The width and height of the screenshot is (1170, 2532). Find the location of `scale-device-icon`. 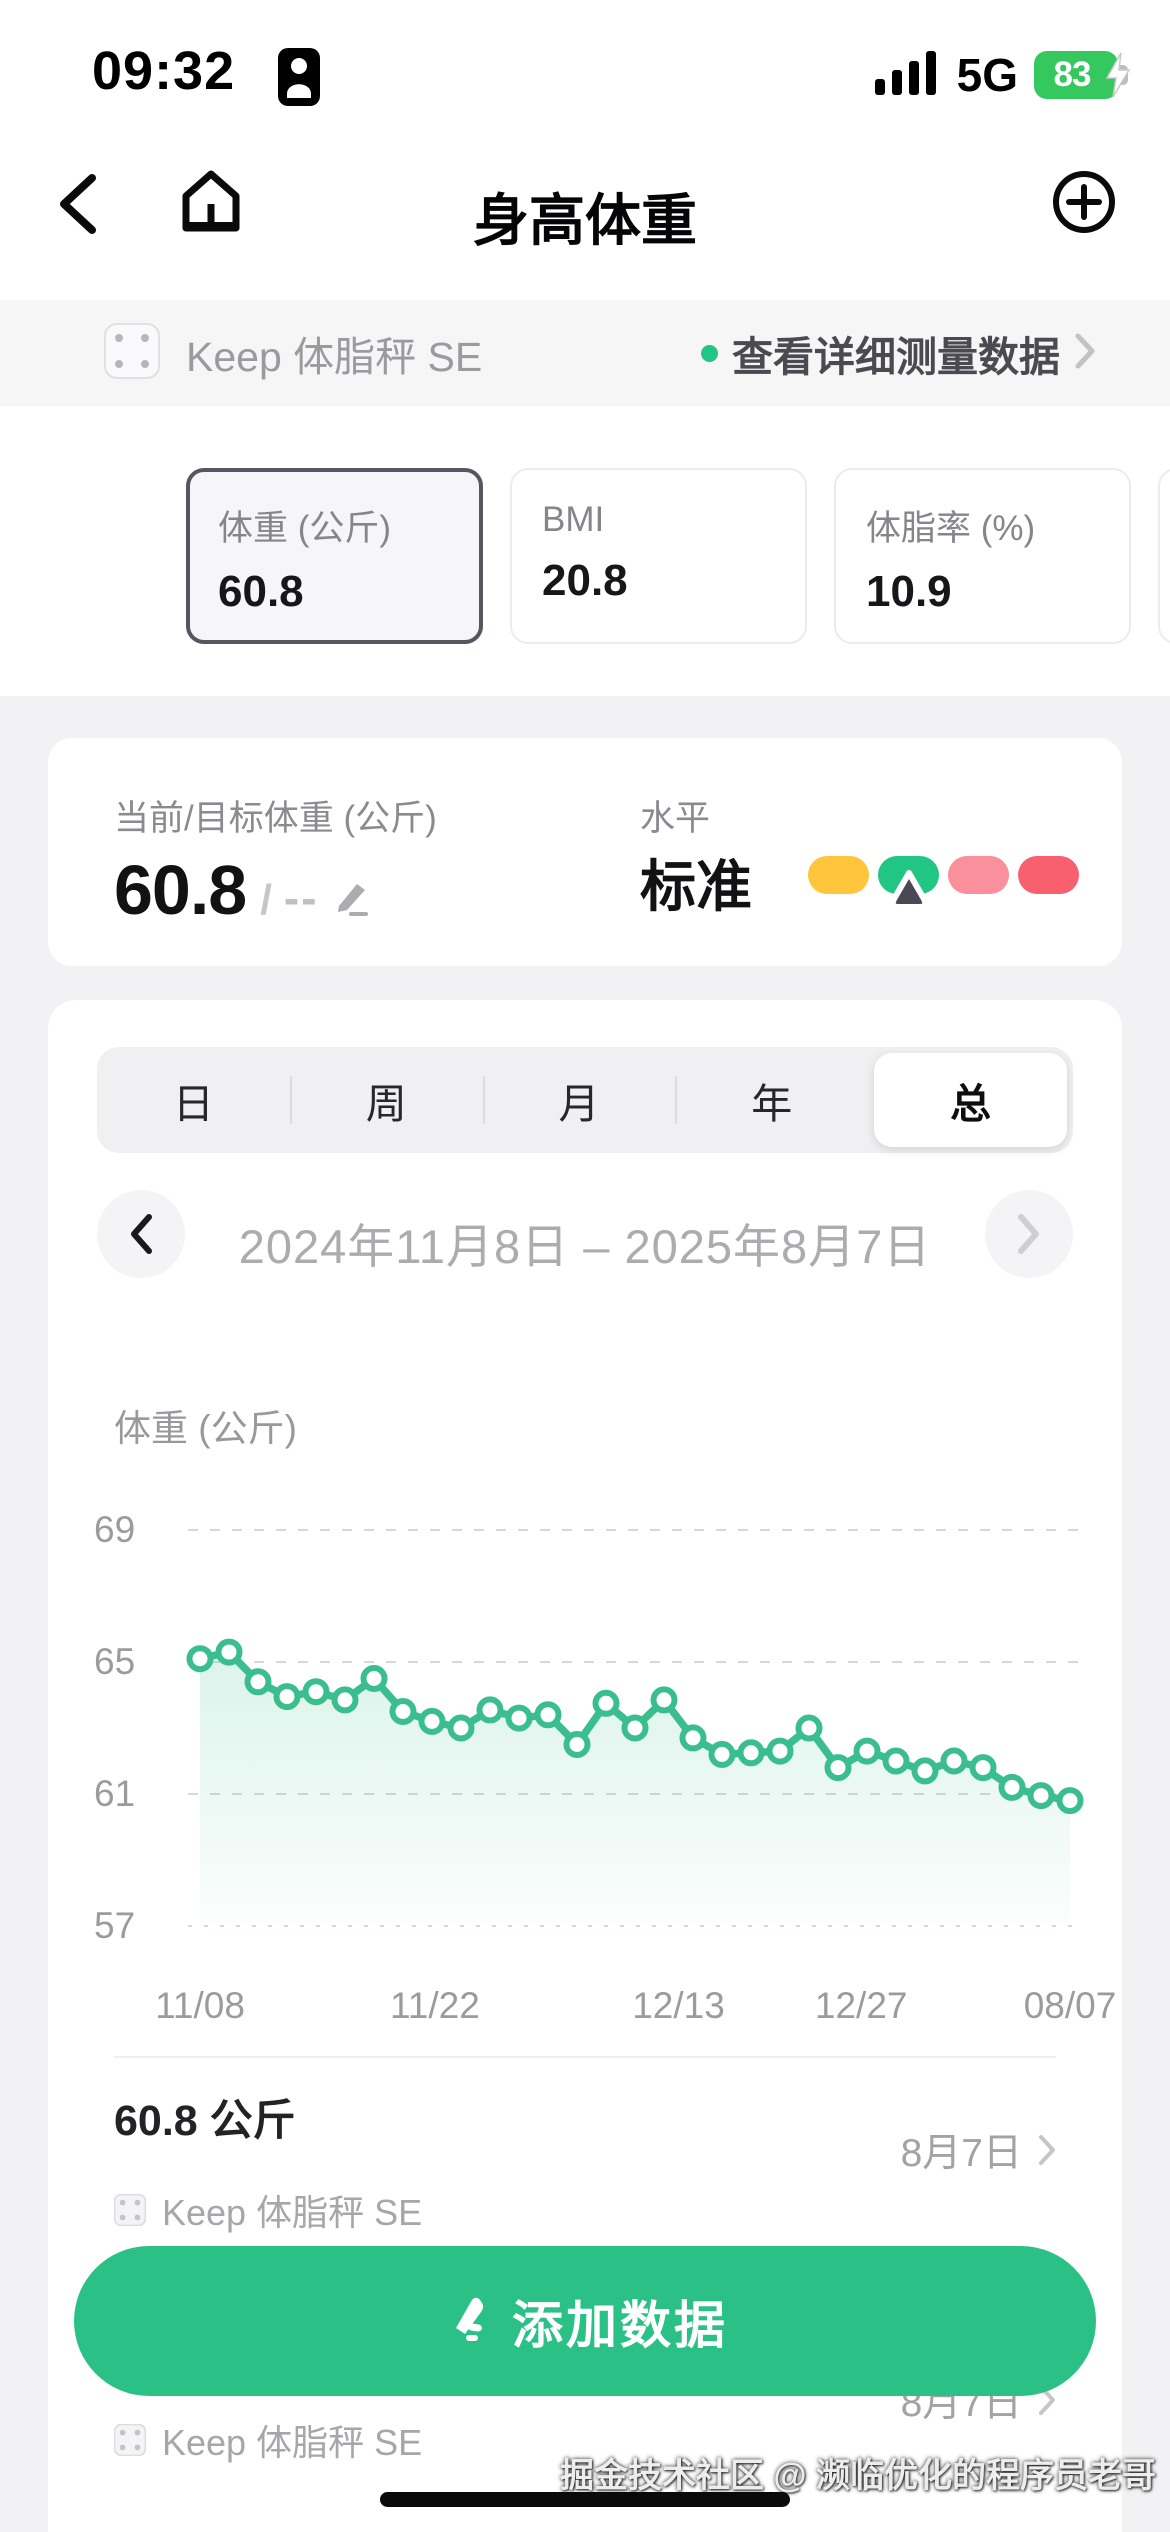

scale-device-icon is located at coordinates (132, 353).